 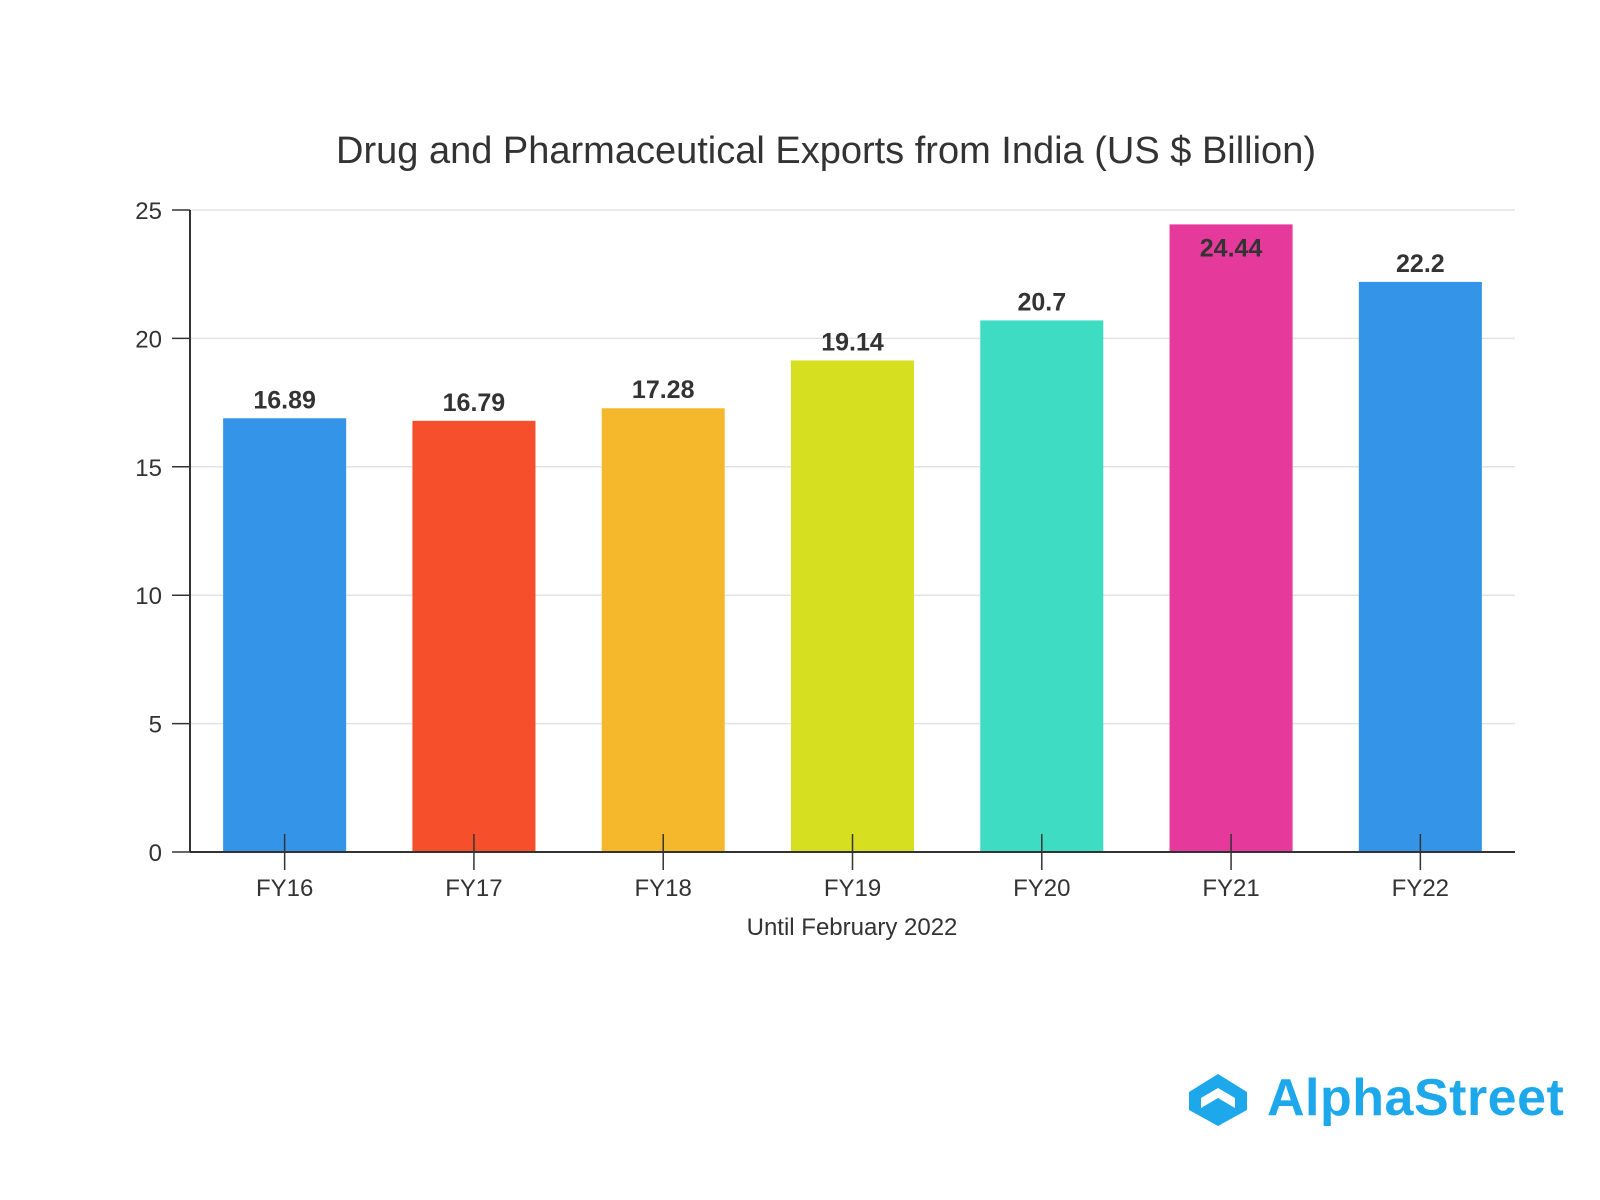 I want to click on data-label-fy19: 19.14, so click(x=852, y=342).